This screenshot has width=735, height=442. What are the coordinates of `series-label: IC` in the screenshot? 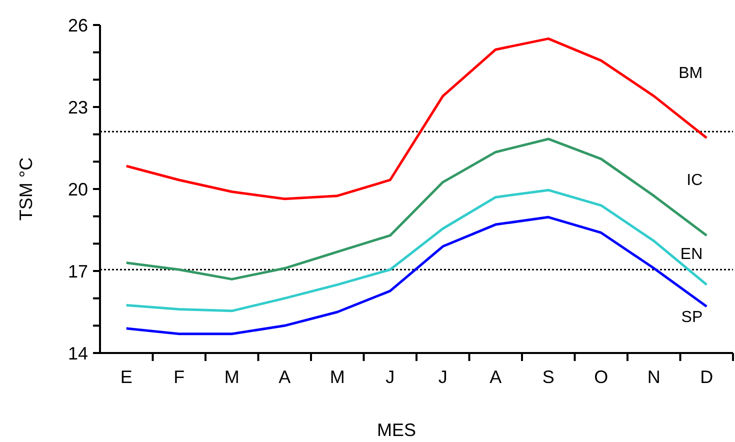 It's located at (694, 180).